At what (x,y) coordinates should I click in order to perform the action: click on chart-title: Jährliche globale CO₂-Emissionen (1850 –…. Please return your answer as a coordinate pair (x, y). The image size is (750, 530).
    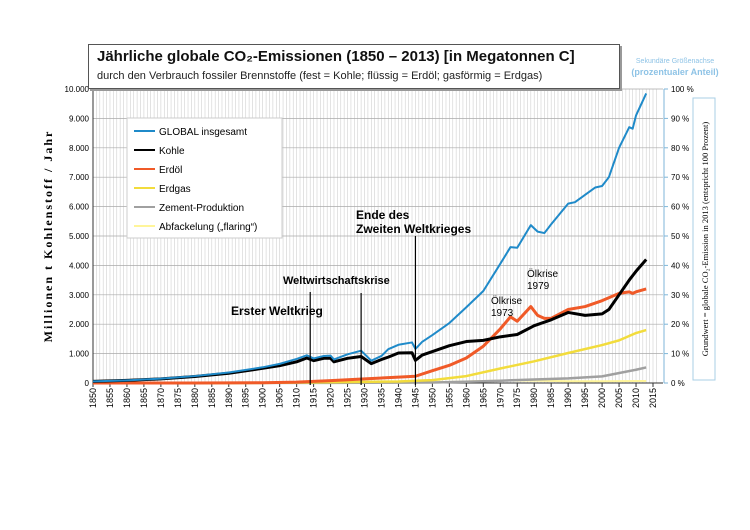
    Looking at the image, I should click on (336, 56).